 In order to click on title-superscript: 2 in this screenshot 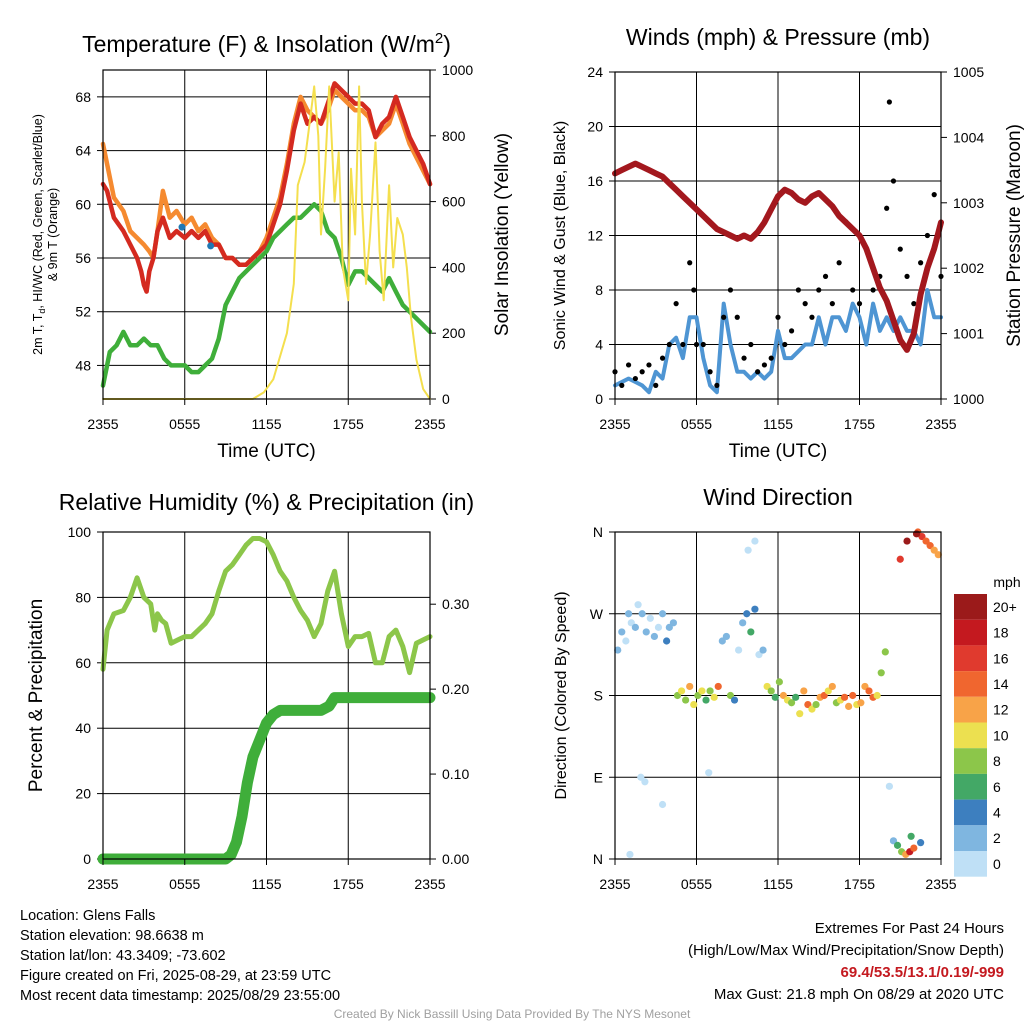, I will do `click(439, 38)`.